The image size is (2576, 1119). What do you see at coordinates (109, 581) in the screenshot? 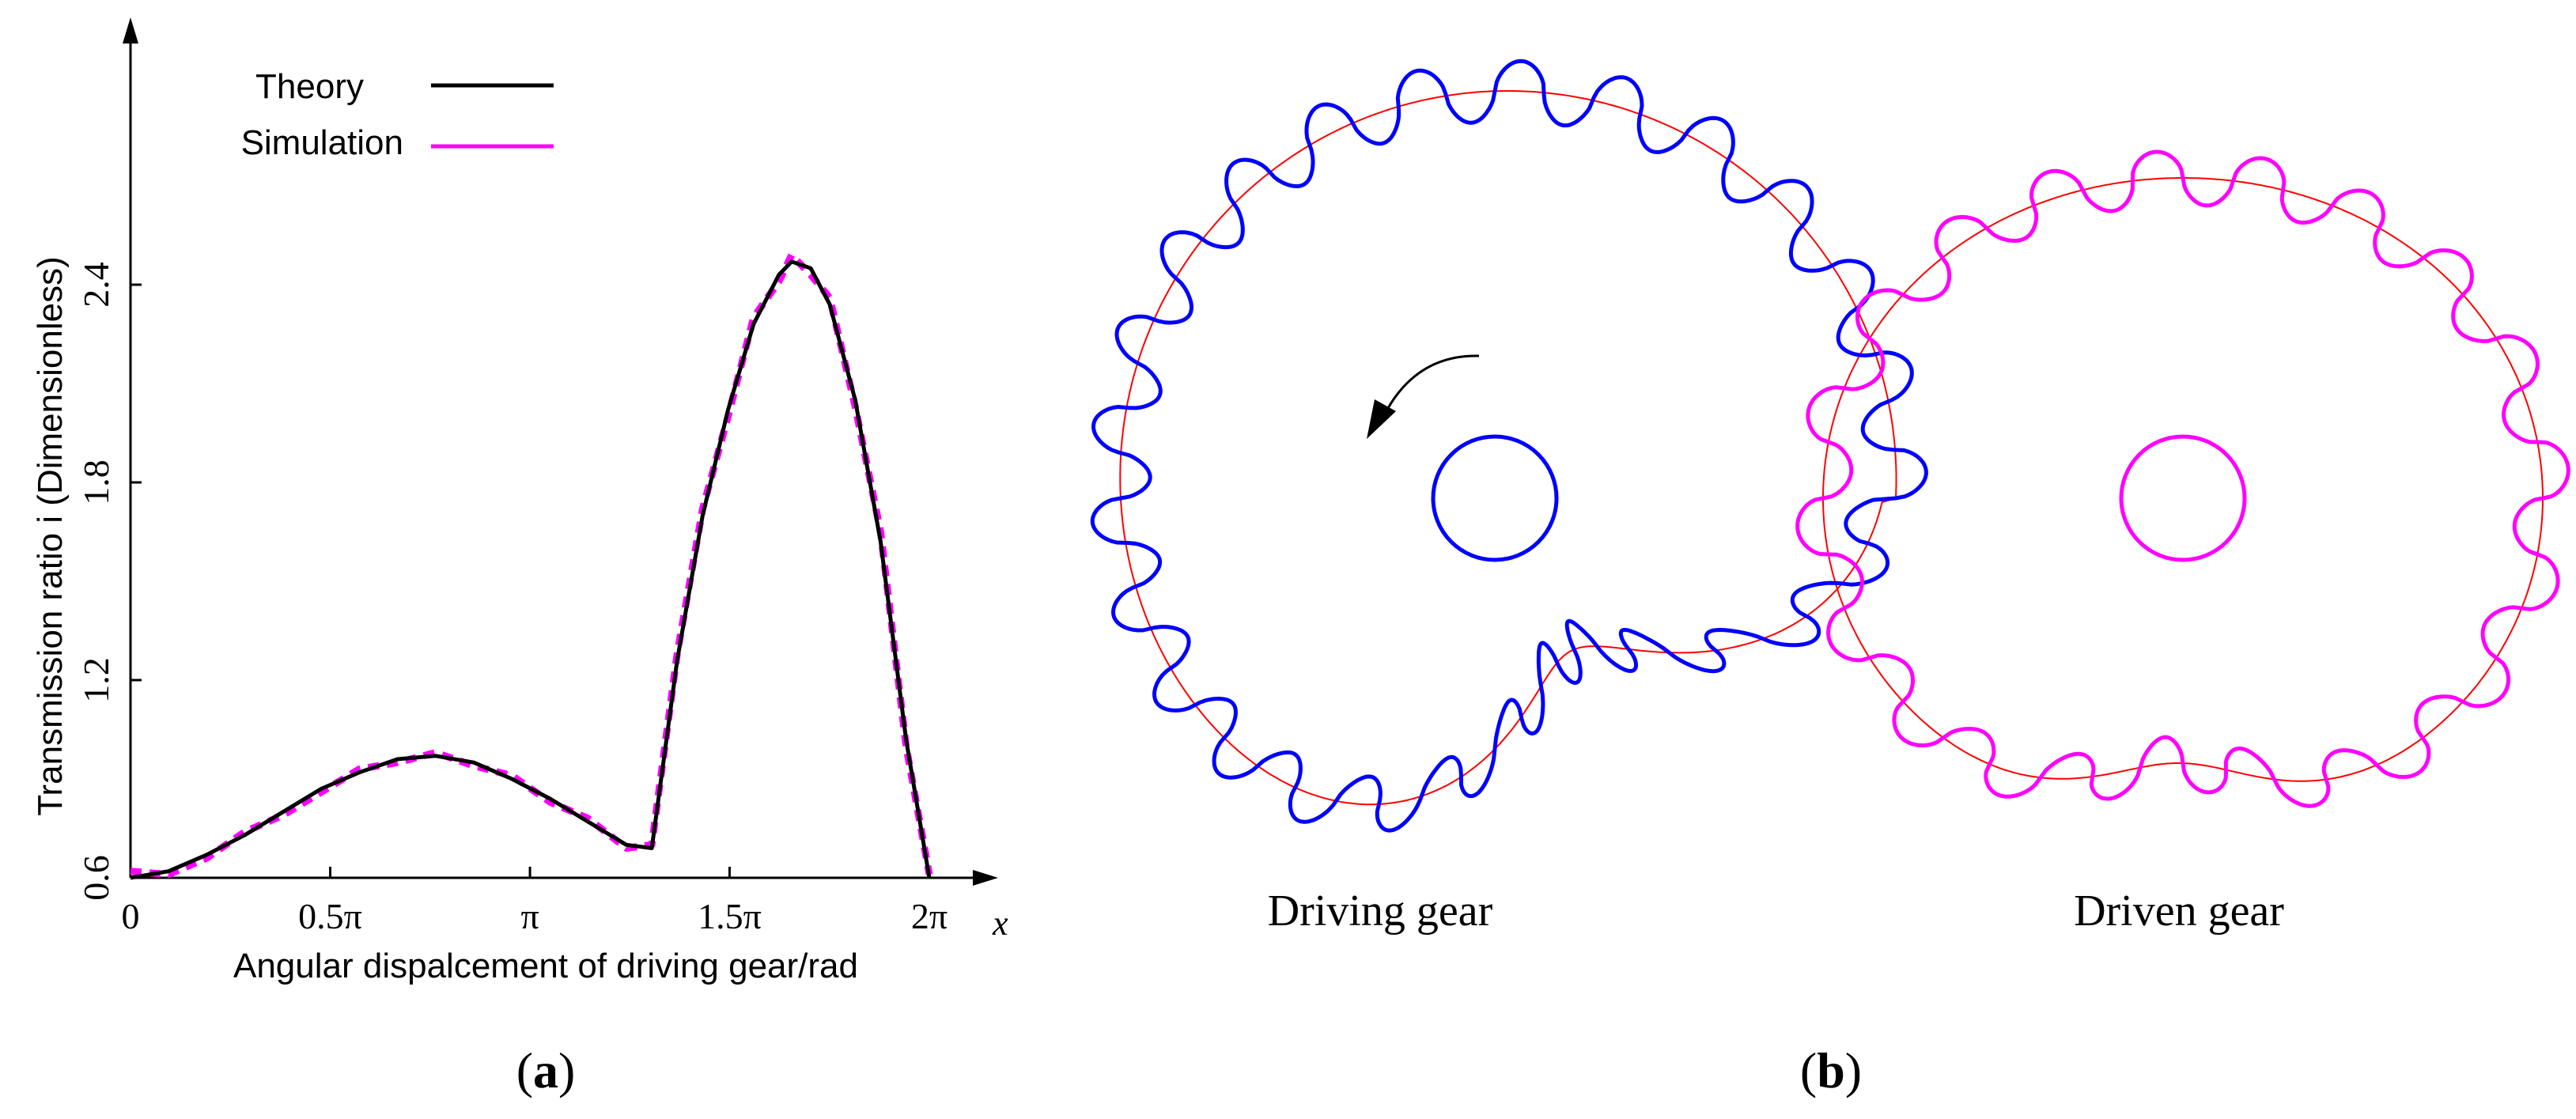
I see `y-ticks: 0.6 1.2 1.8 2.4` at bounding box center [109, 581].